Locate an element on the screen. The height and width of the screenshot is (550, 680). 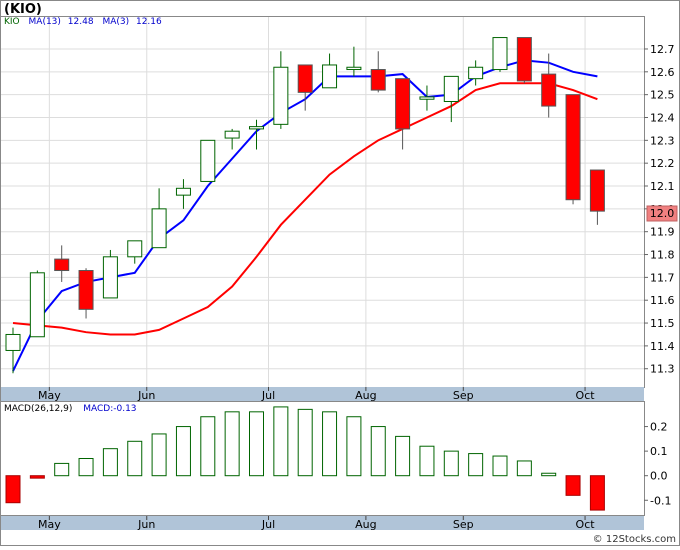
price-y-tick-label: 11.9 is located at coordinates (662, 232).